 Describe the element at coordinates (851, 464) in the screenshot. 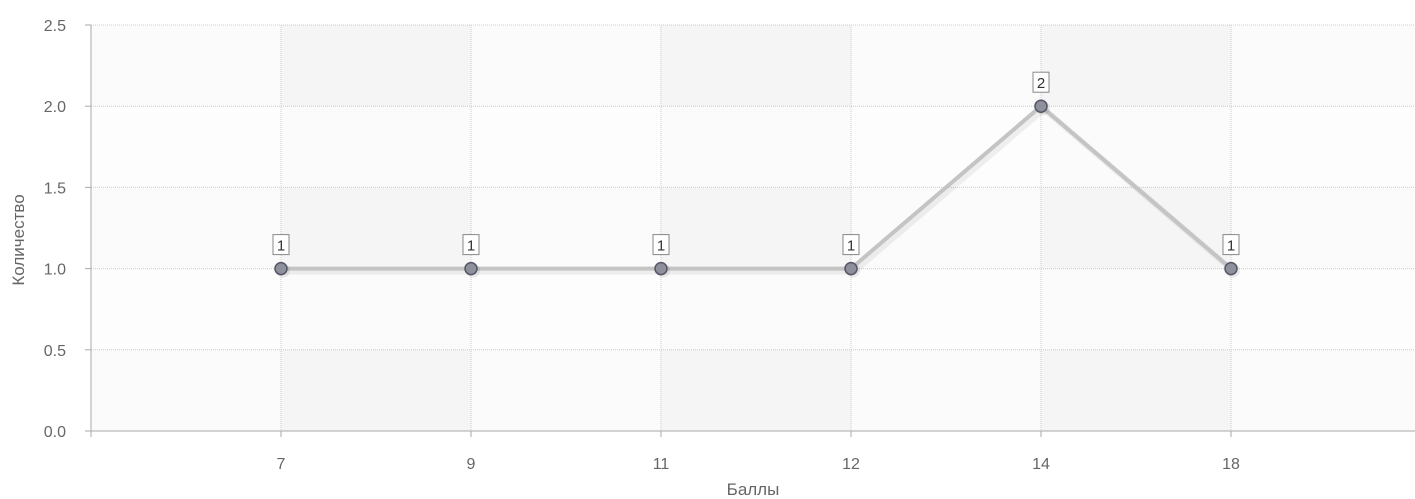

I see `x-tick-label: 12` at that location.